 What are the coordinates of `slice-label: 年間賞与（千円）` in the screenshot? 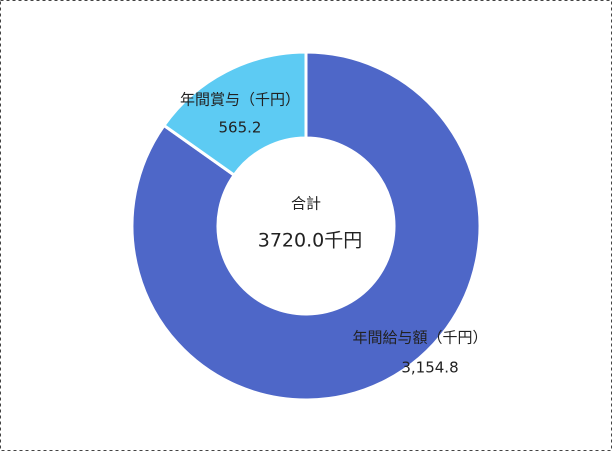 It's located at (240, 100).